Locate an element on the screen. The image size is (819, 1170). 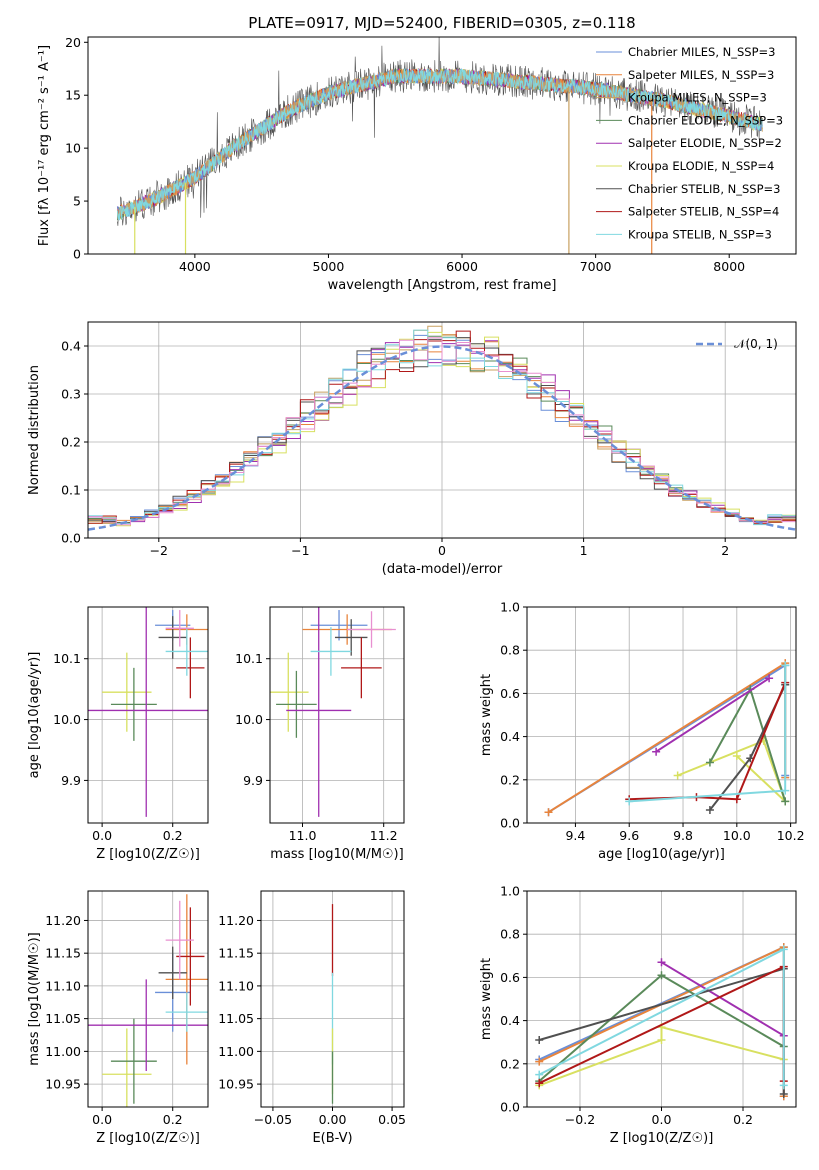
y-tick-label: 0 is located at coordinates (77, 254).